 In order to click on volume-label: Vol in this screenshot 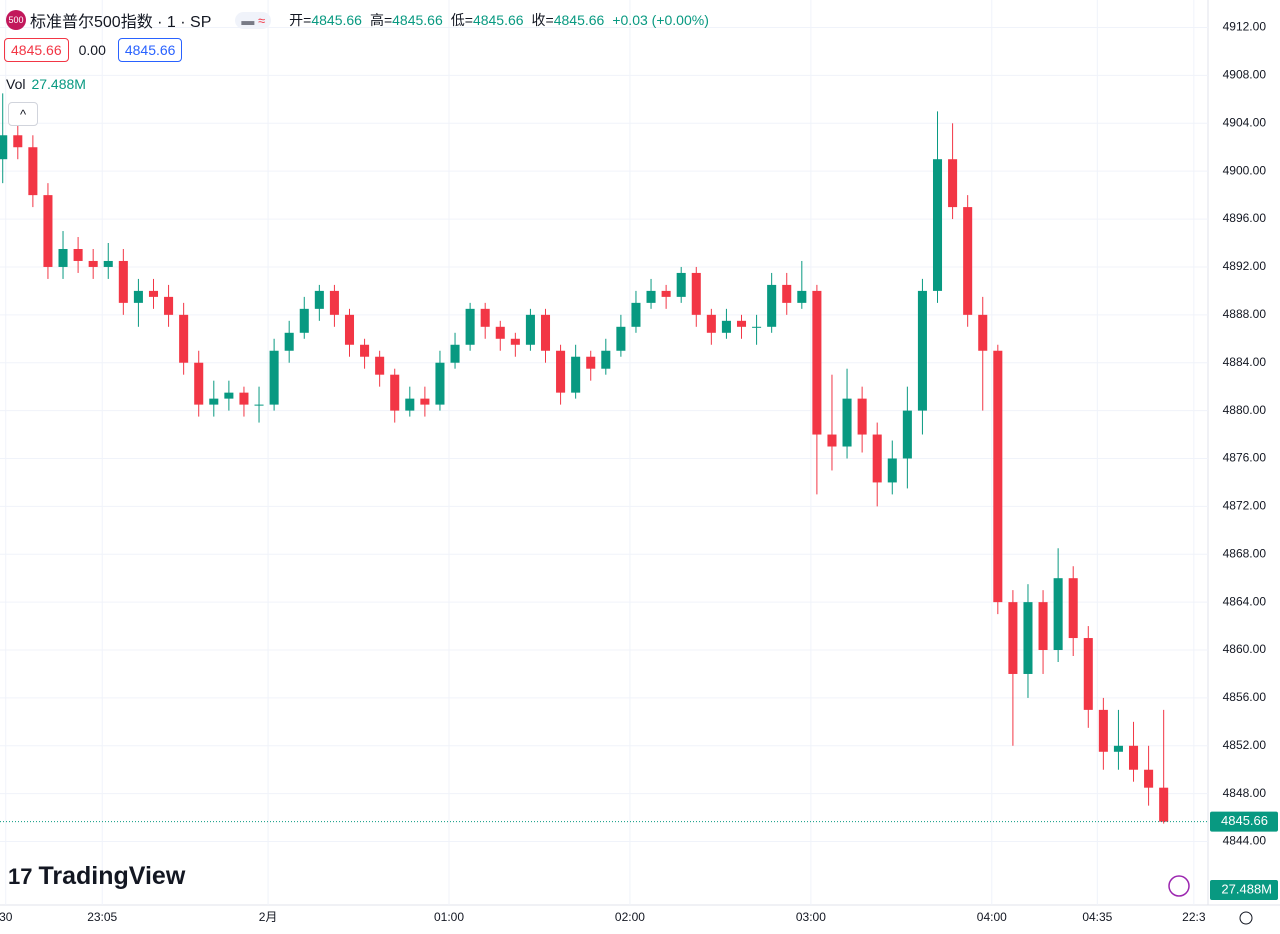, I will do `click(16, 84)`.